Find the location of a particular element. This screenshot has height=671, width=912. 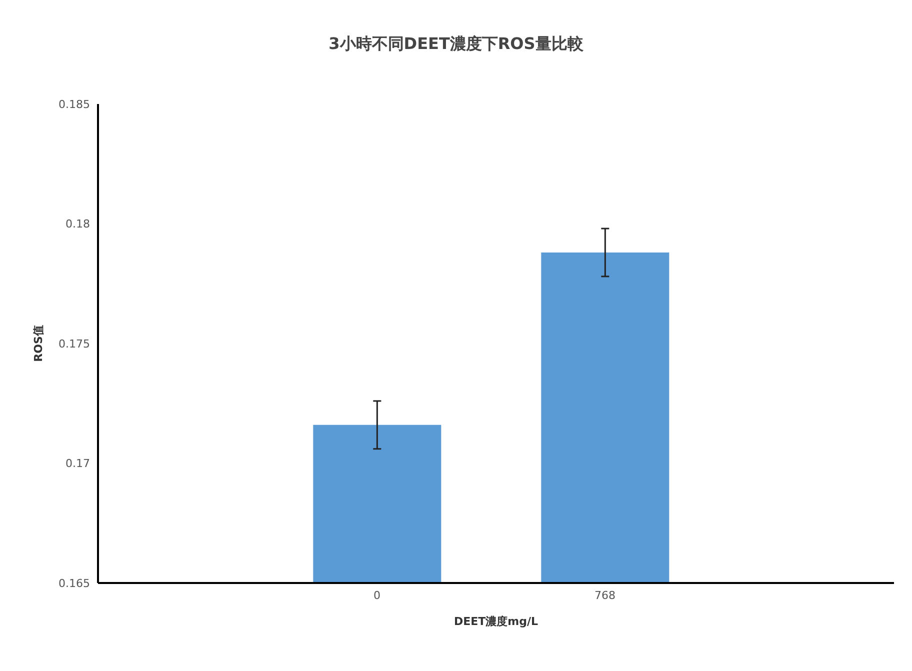

chart-title: 3小時不同DEET濃度下ROS量比較 is located at coordinates (456, 44).